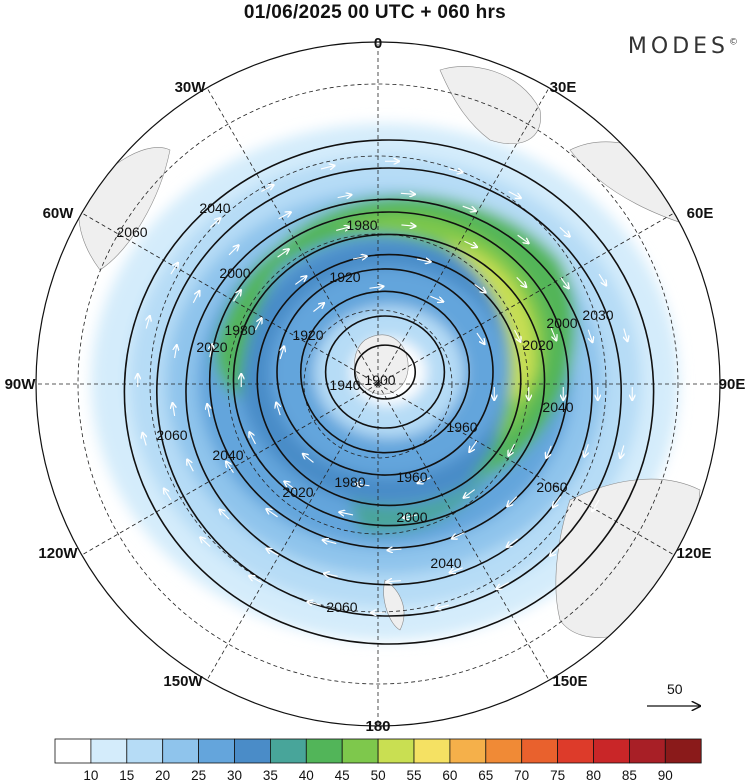 The image size is (750, 782). I want to click on brand-name: MODES, so click(678, 46).